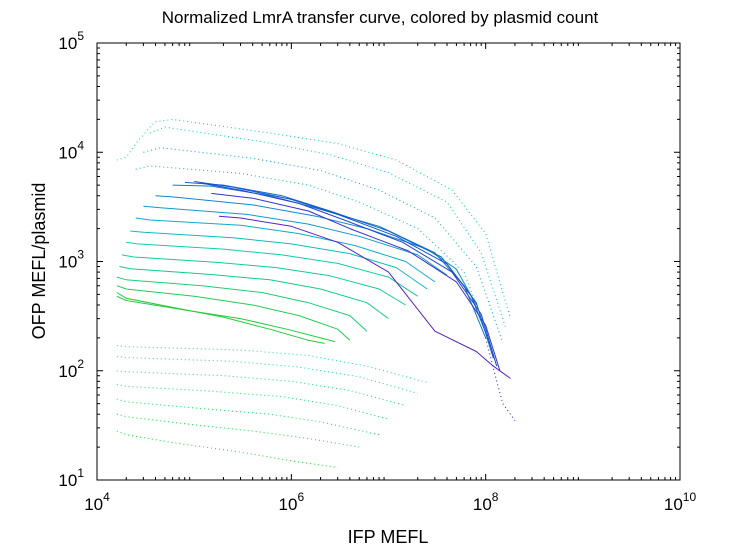 The image size is (750, 549). I want to click on y-tick-label-exponent: 2, so click(80, 364).